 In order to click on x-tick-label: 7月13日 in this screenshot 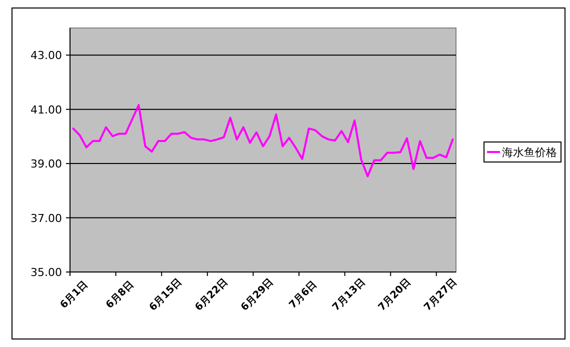, I will do `click(349, 295)`.